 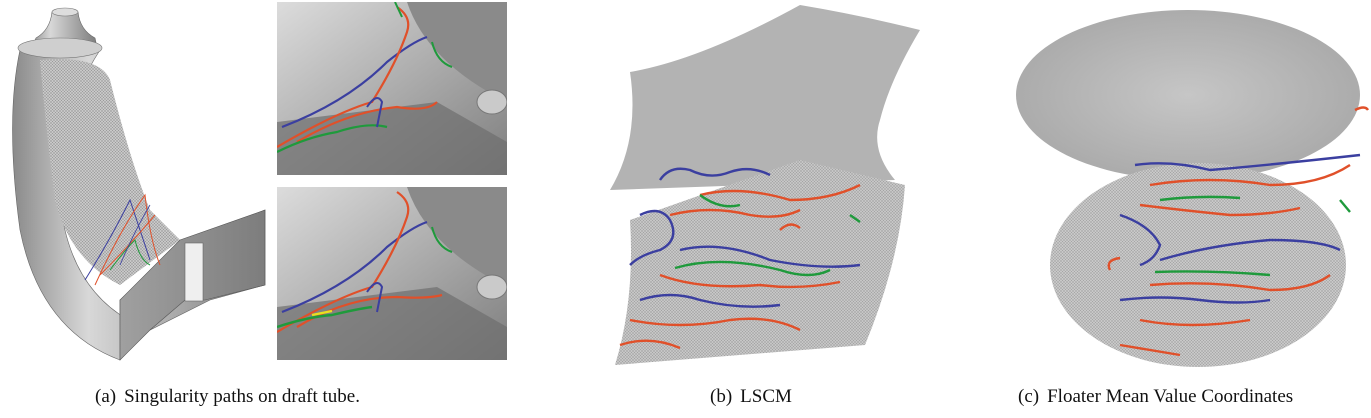 What do you see at coordinates (1170, 396) in the screenshot?
I see `caption-c-text: Floater Mean Value Coordinates` at bounding box center [1170, 396].